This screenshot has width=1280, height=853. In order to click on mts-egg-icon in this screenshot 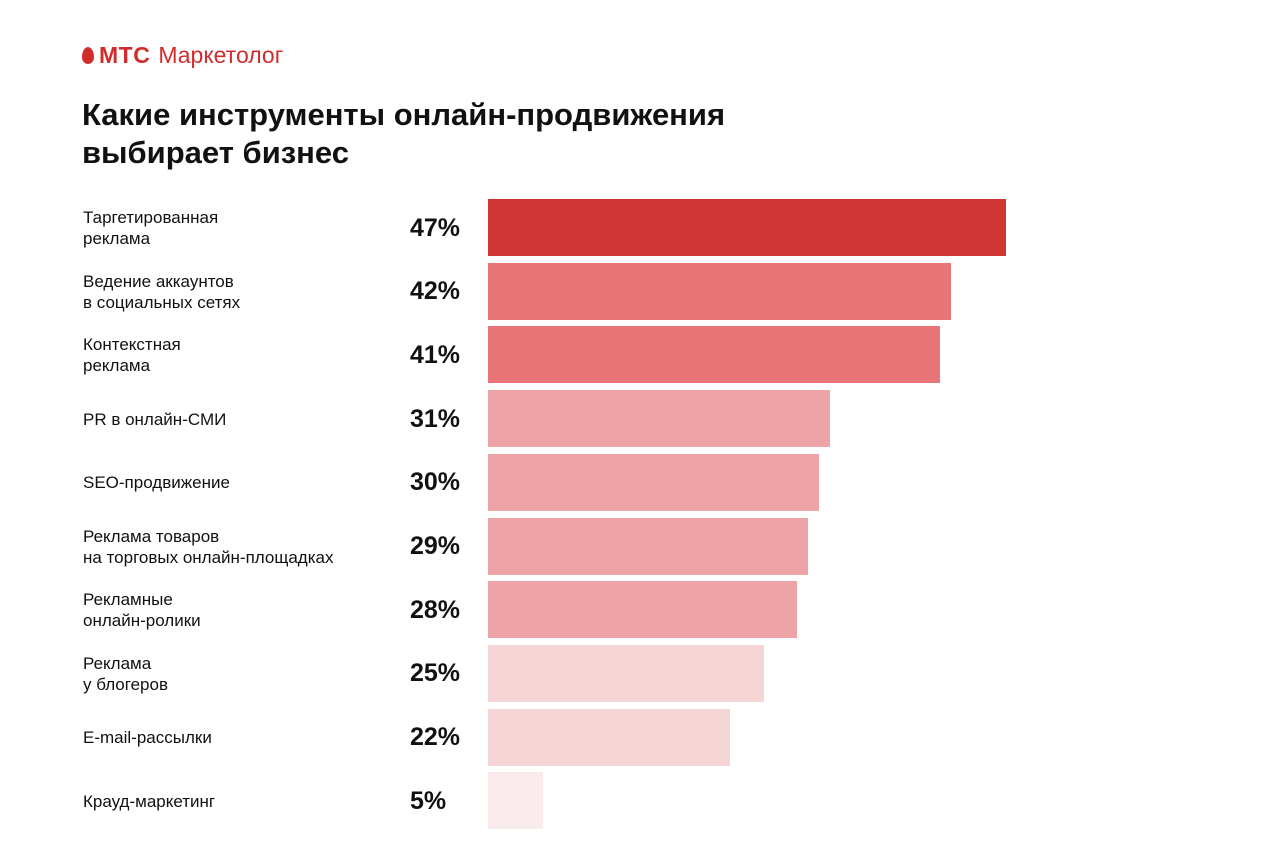, I will do `click(88, 55)`.